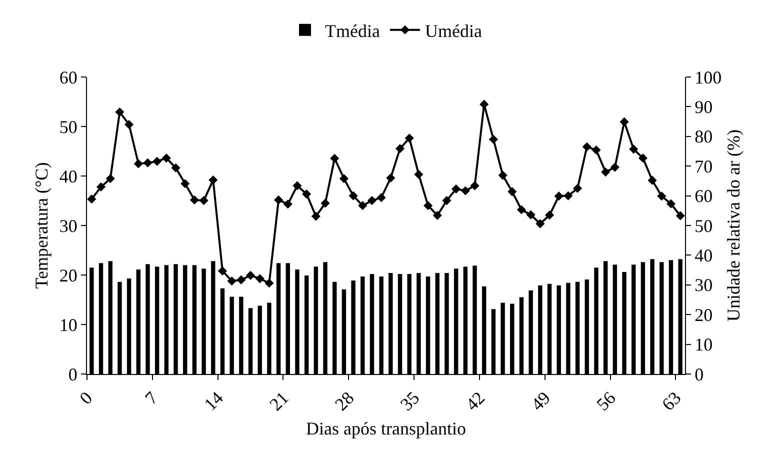  What do you see at coordinates (606, 401) in the screenshot?
I see `x-tick-label: 56` at bounding box center [606, 401].